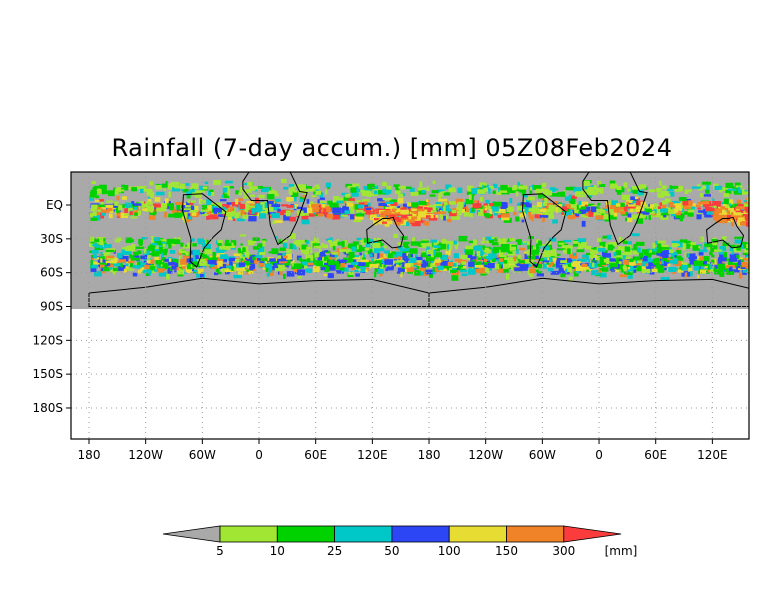  What do you see at coordinates (621, 551) in the screenshot?
I see `colorbar-unit: [mm]` at bounding box center [621, 551].